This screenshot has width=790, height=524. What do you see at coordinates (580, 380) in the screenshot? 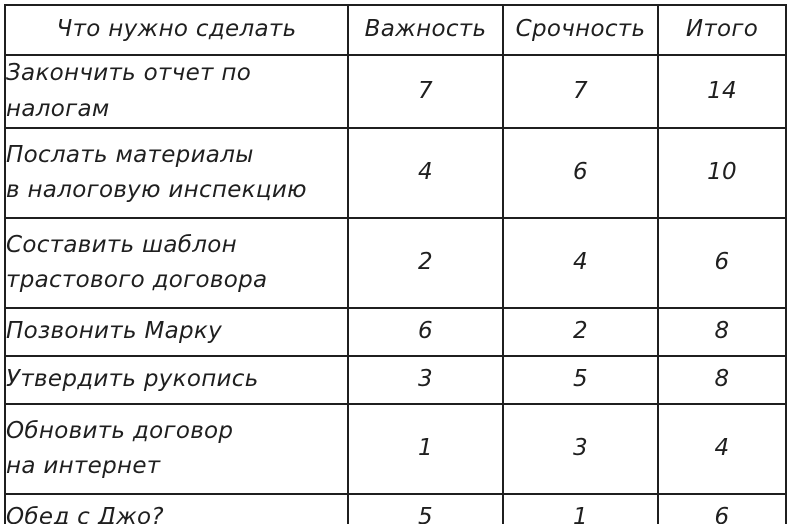
I see `urgency-cell: 5` at bounding box center [580, 380].